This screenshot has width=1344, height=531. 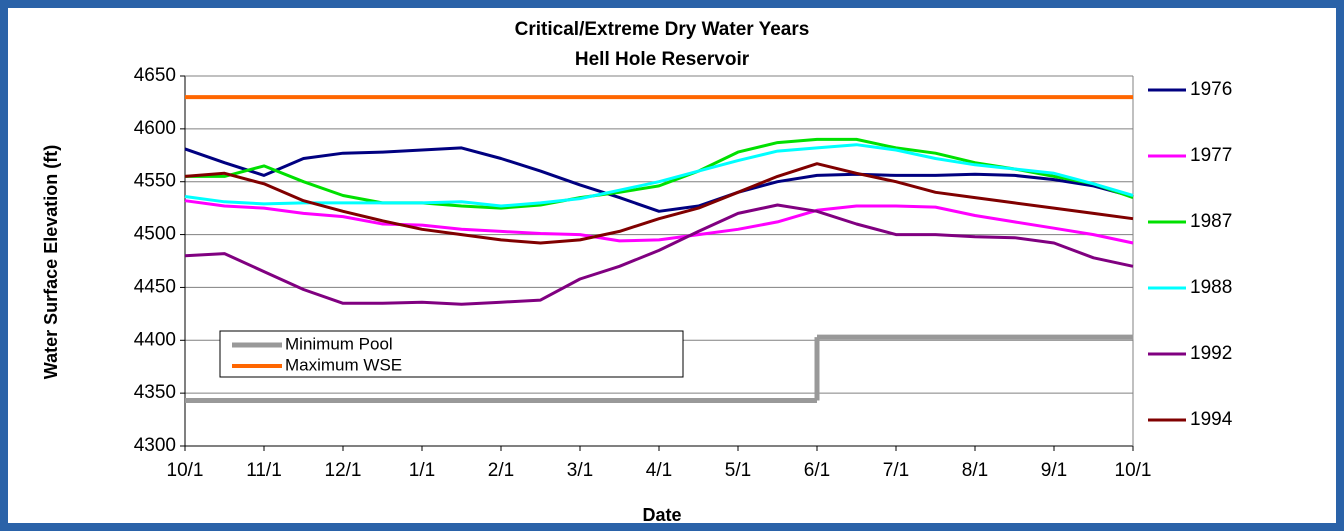 What do you see at coordinates (451, 354) in the screenshot?
I see `limits-legend-box` at bounding box center [451, 354].